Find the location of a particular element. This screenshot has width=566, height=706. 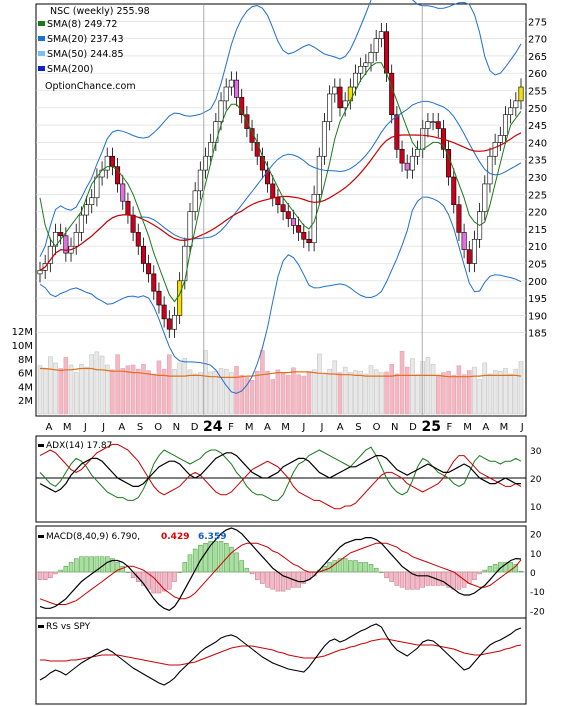

macd-swatch is located at coordinates (41, 536).